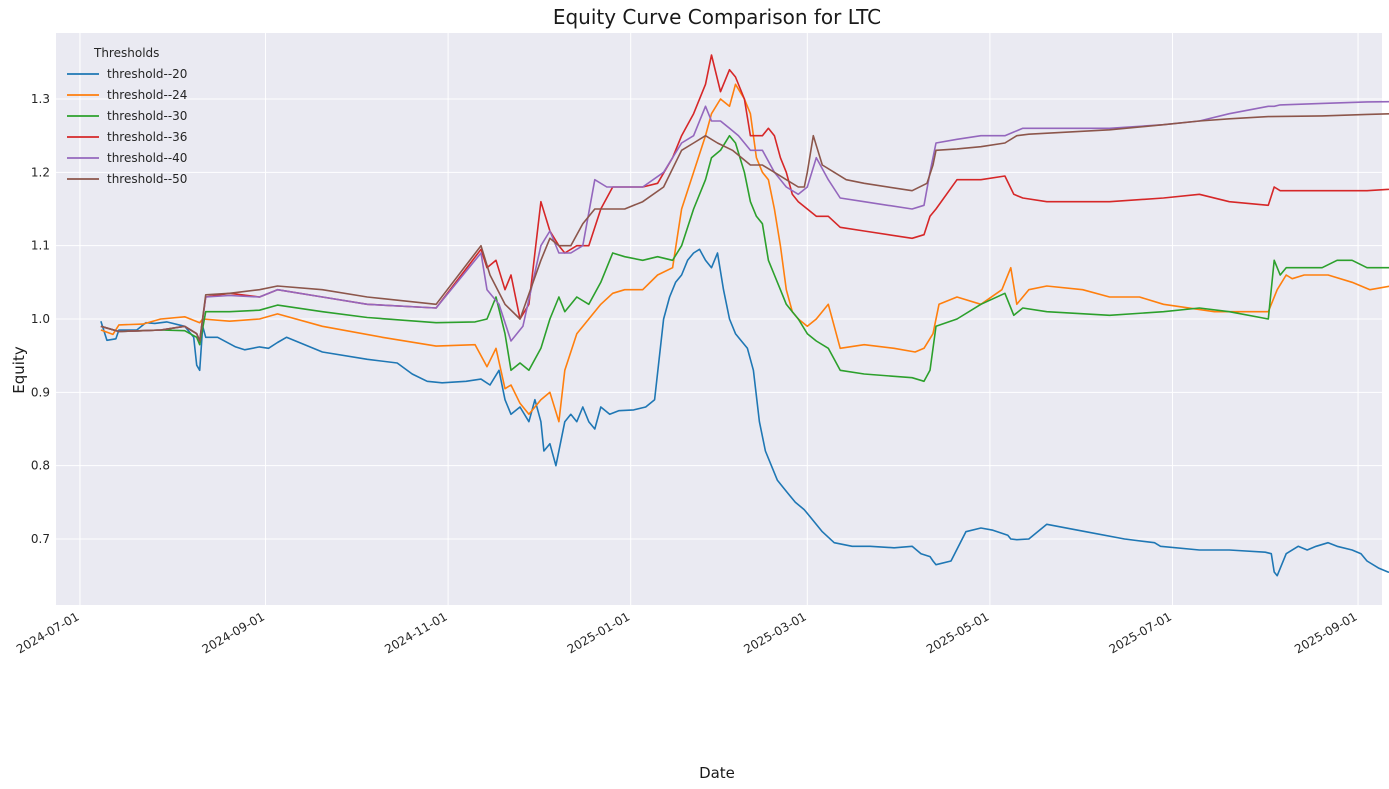 This screenshot has width=1389, height=789. I want to click on legend-label: threshold--36, so click(147, 137).